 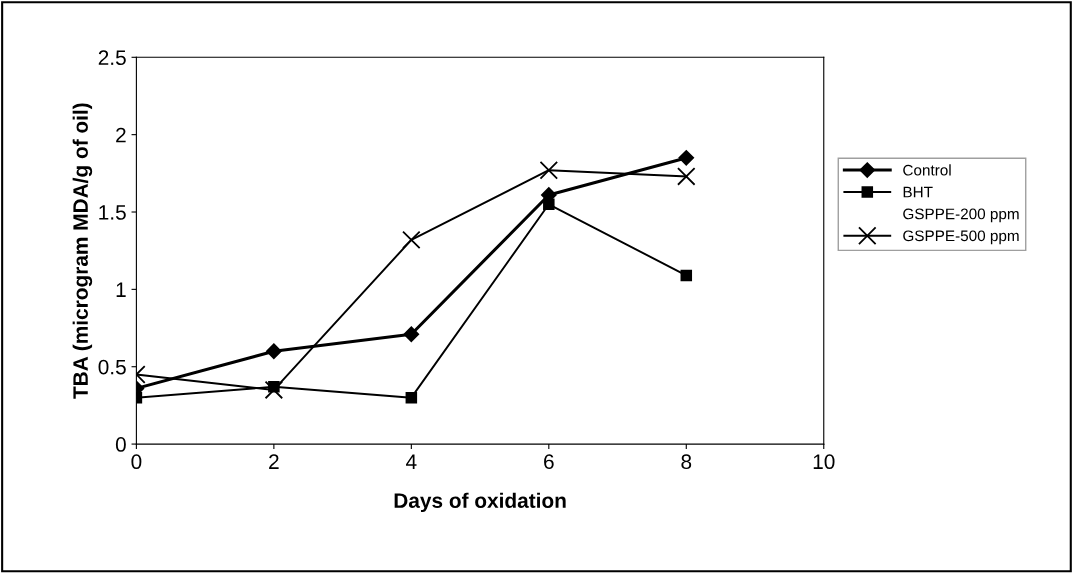 I want to click on x-tick-label: 6, so click(x=549, y=462).